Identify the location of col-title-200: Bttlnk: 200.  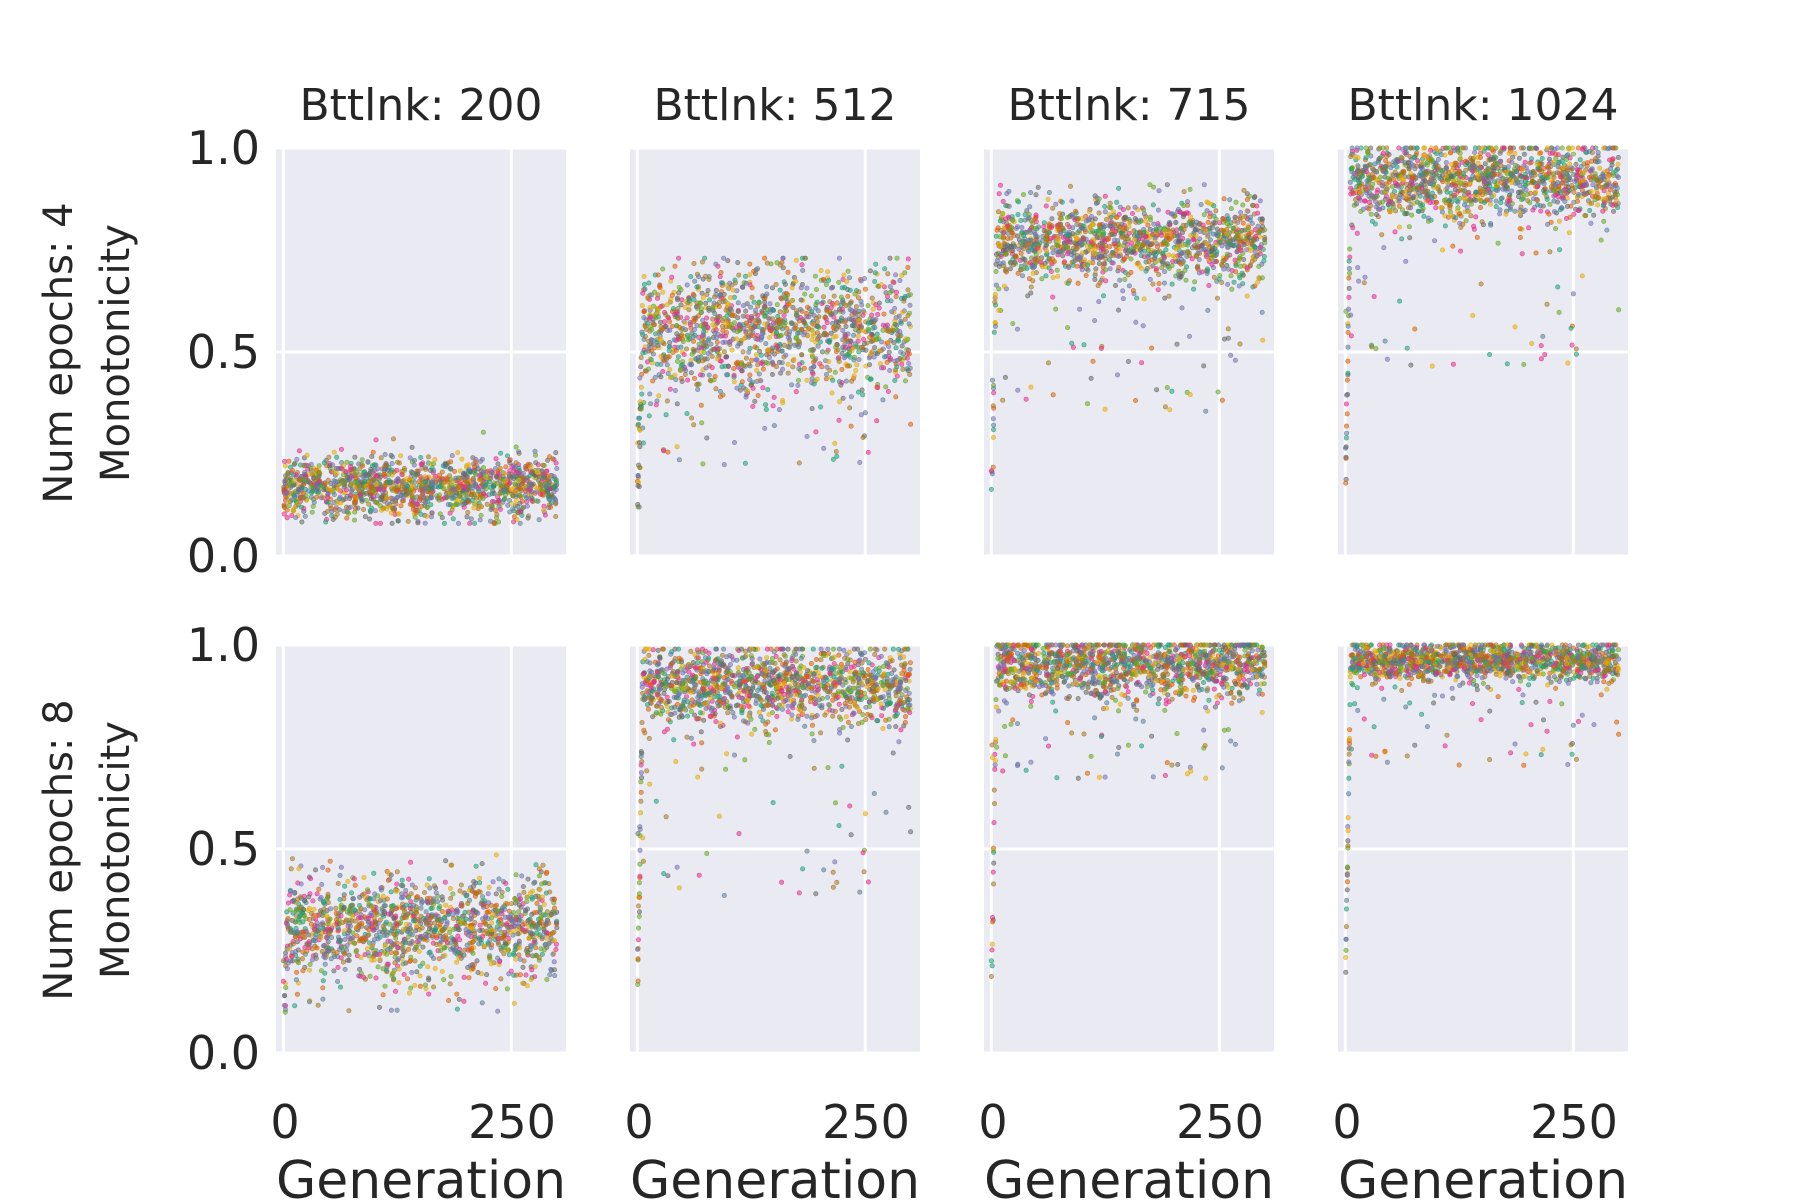
(420, 105).